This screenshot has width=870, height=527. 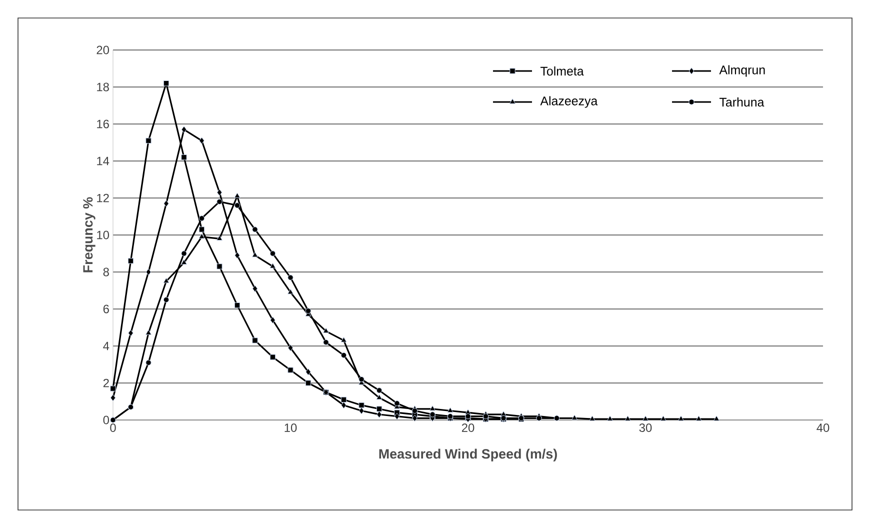 What do you see at coordinates (823, 428) in the screenshot?
I see `x-tick-label: 40` at bounding box center [823, 428].